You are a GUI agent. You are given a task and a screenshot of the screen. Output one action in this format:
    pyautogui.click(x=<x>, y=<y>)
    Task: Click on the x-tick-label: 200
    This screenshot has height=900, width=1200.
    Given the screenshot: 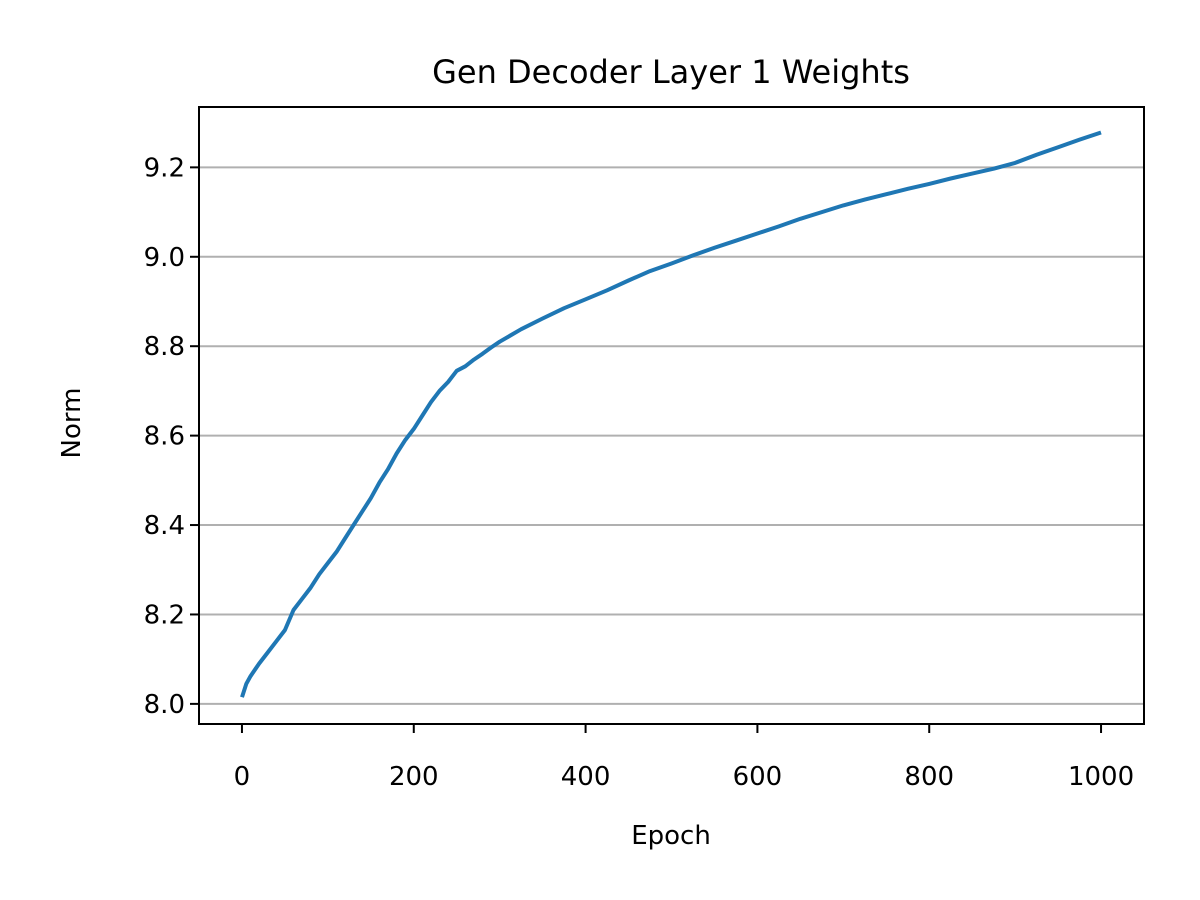 What is the action you would take?
    pyautogui.click(x=414, y=777)
    